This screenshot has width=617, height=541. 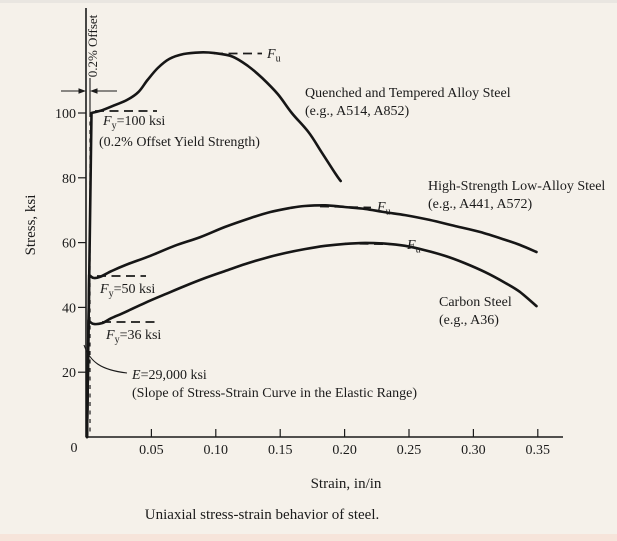 I want to click on offset-label: 0.2% Offset, so click(x=92, y=45).